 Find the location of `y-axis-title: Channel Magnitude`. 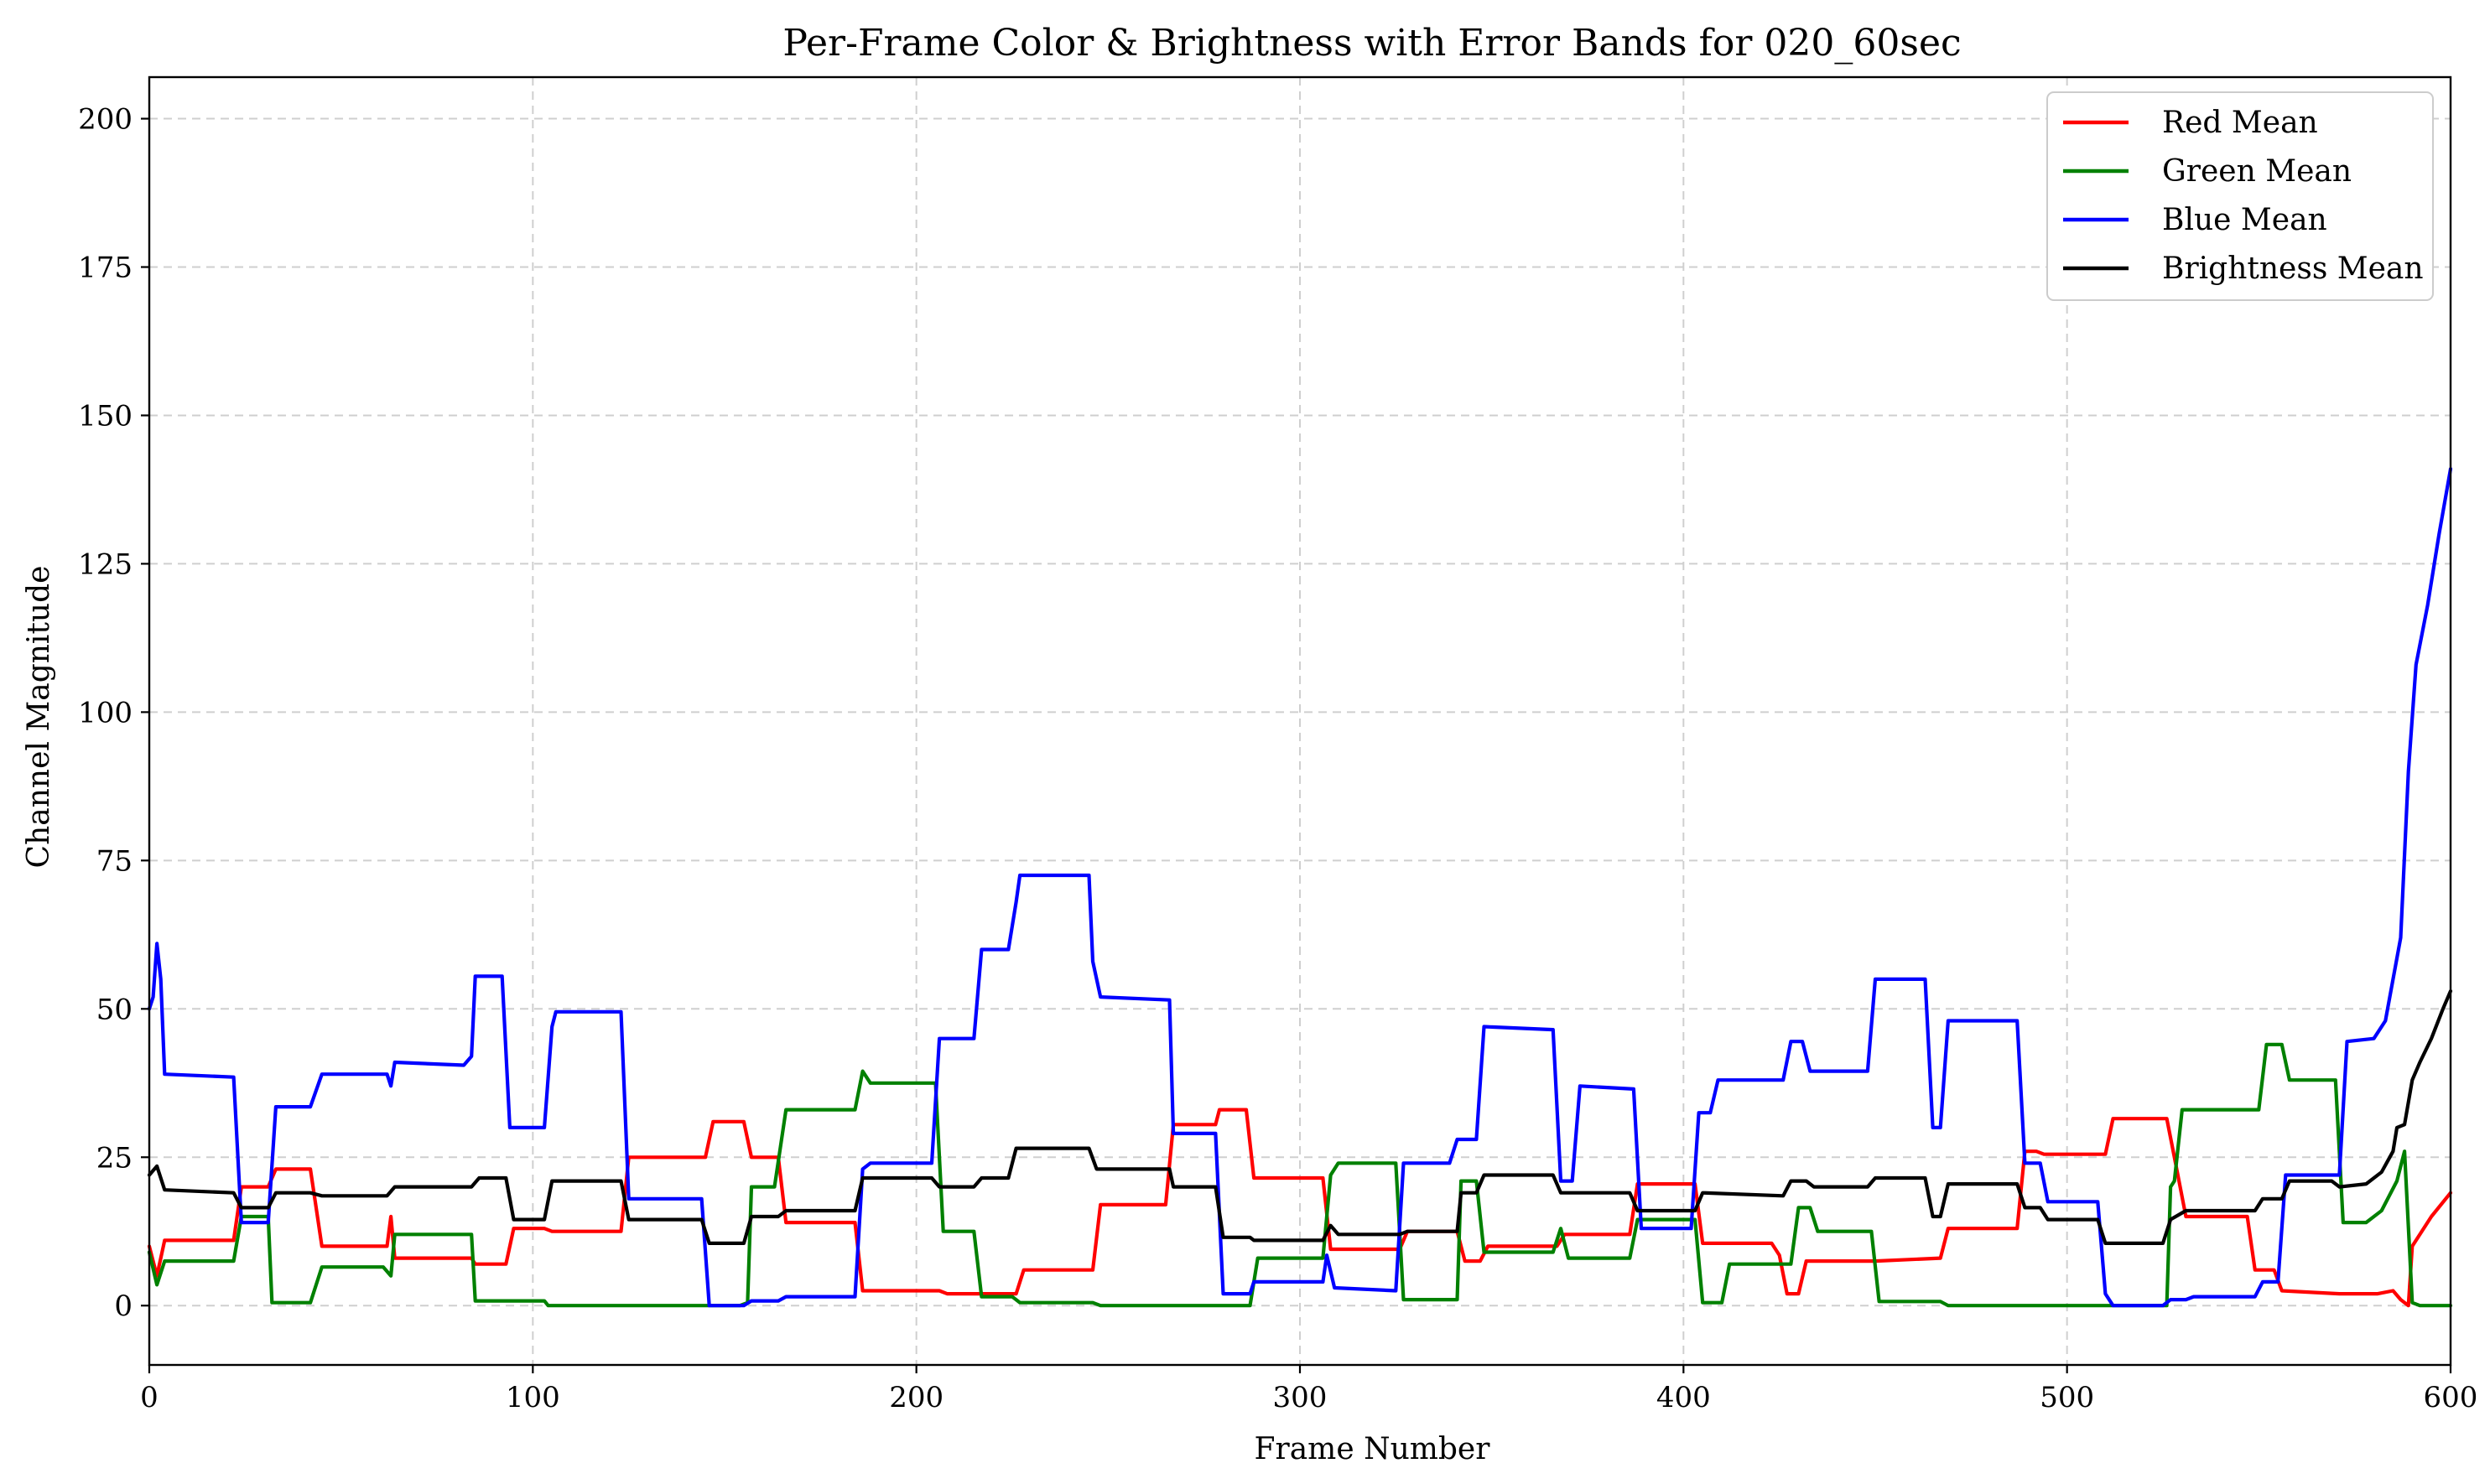

y-axis-title: Channel Magnitude is located at coordinates (39, 717).